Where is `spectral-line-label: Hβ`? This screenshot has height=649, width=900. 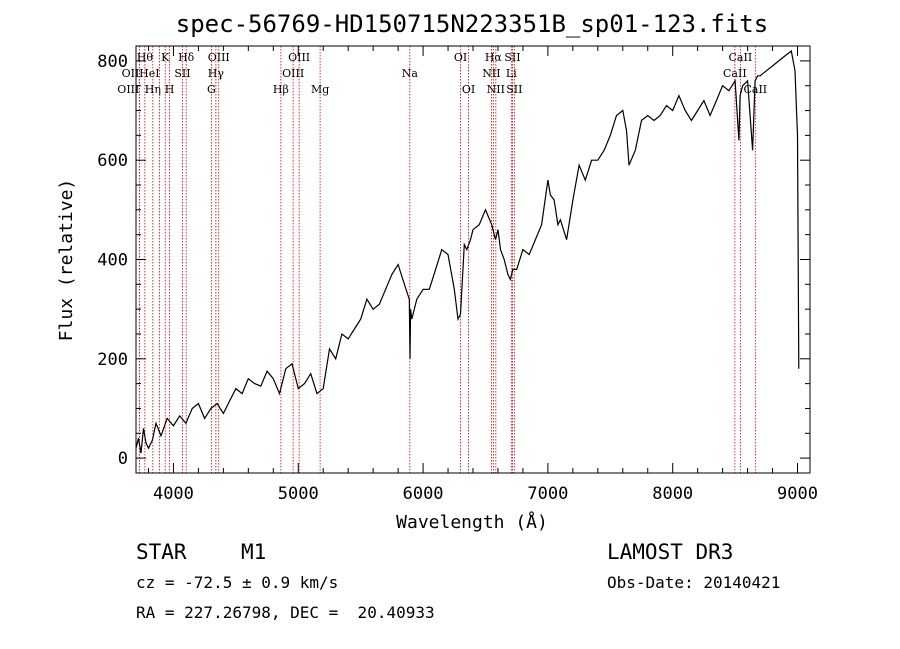
spectral-line-label: Hβ is located at coordinates (281, 89).